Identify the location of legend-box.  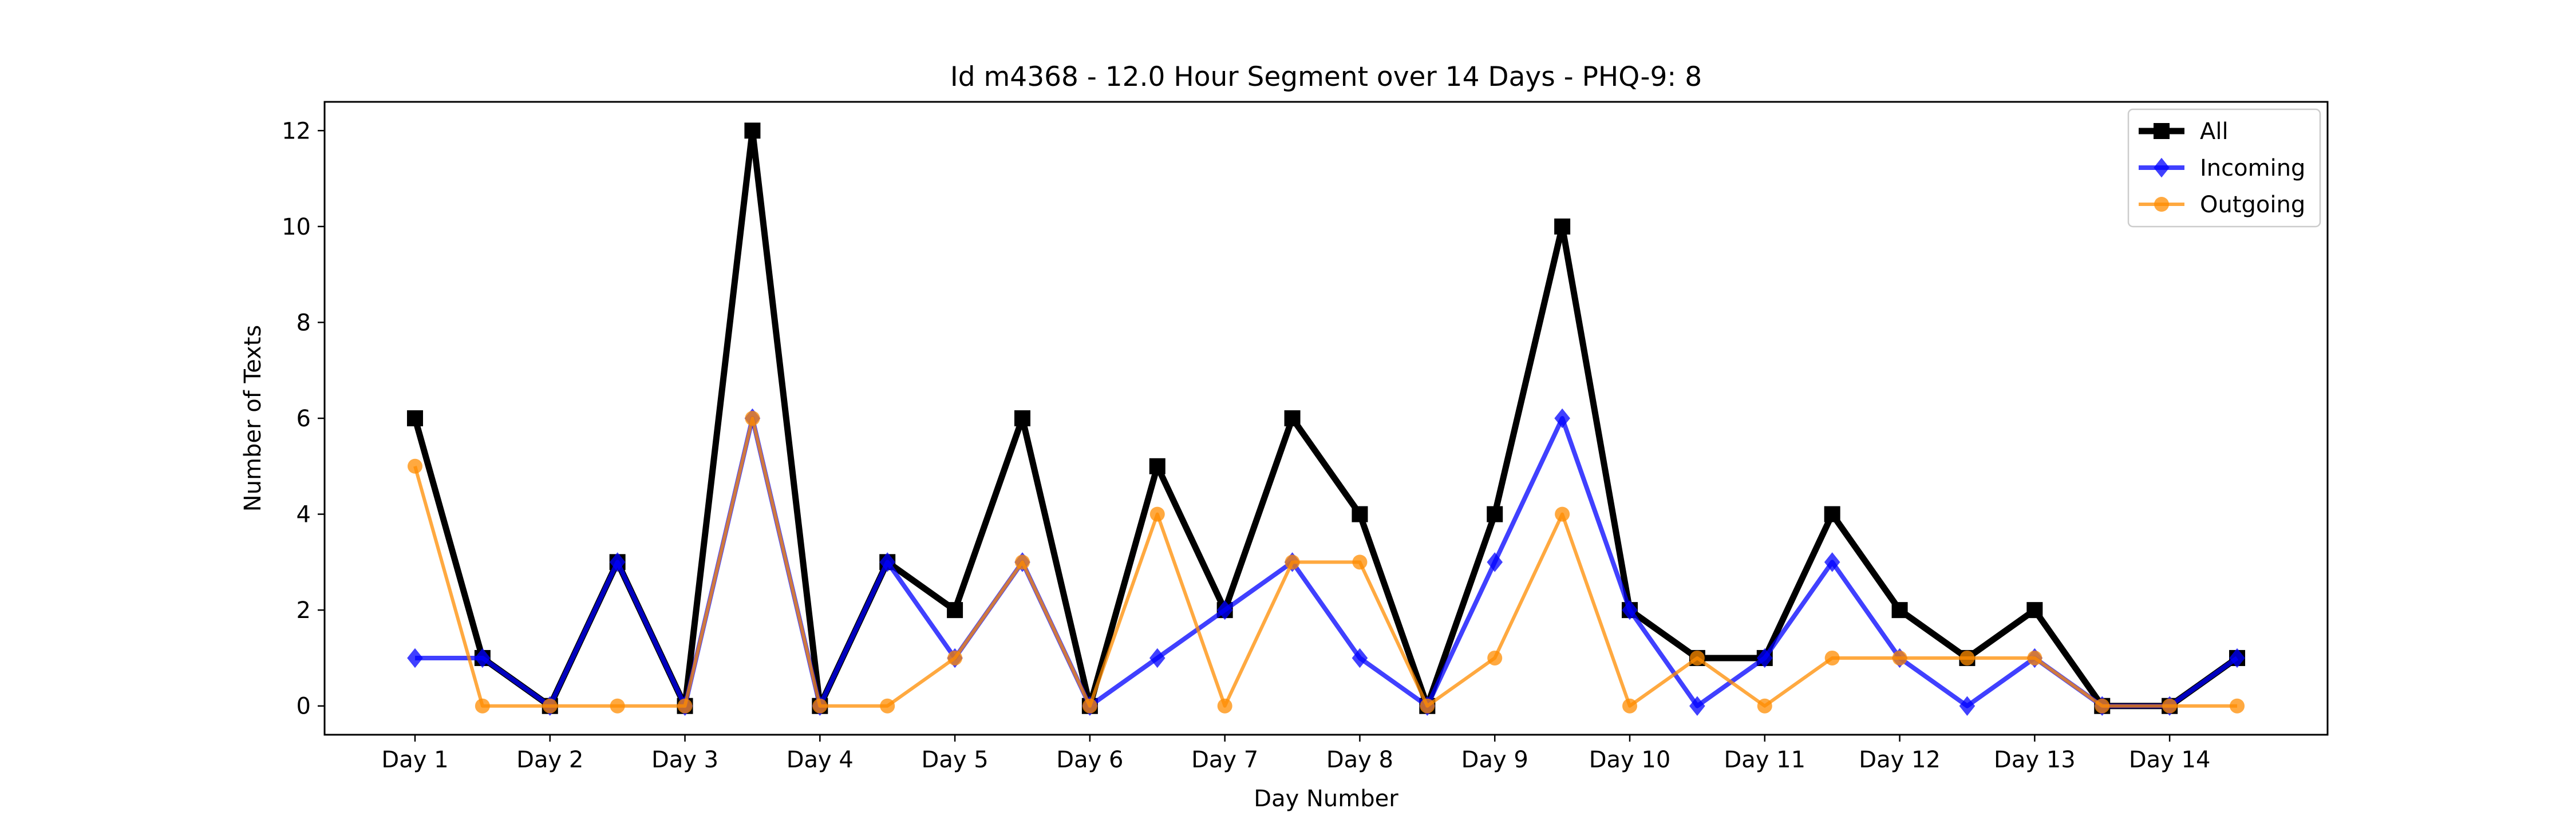
(2224, 168).